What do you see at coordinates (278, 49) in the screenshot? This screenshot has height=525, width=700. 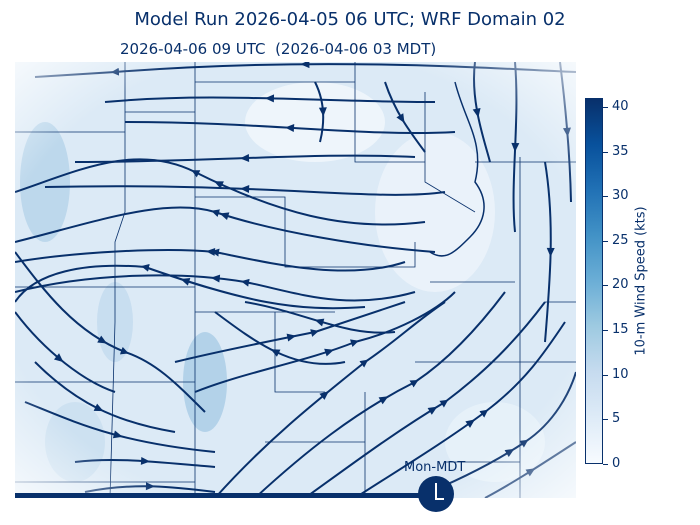 I see `valid-time-subtitle: 2026-04-06 09 UTC (2026-04-06 03 MDT)` at bounding box center [278, 49].